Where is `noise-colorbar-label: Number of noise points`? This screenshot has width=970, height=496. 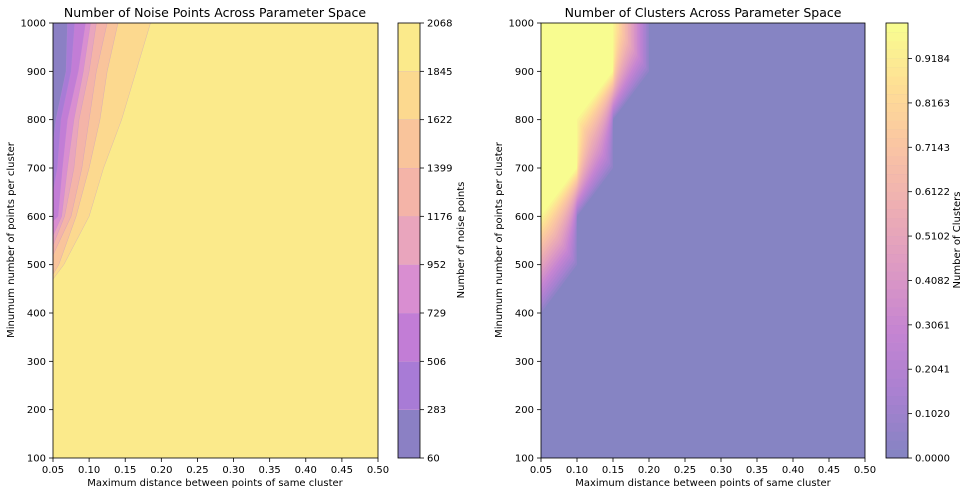
noise-colorbar-label: Number of noise points is located at coordinates (461, 240).